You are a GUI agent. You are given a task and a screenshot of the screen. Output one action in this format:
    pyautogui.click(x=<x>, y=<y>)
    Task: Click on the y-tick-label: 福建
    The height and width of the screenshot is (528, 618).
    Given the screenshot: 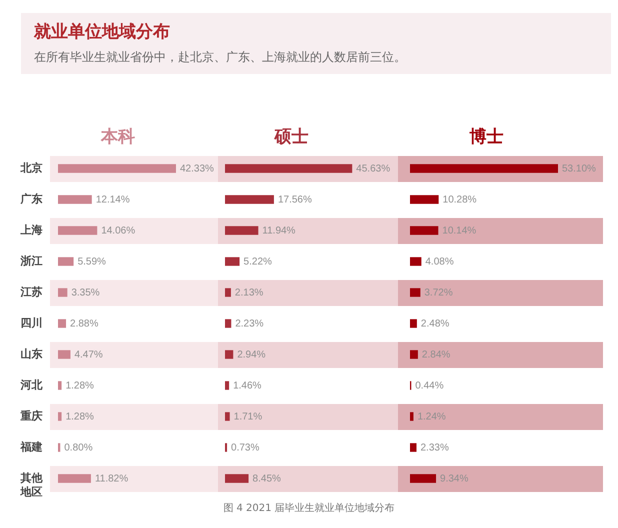 What is the action you would take?
    pyautogui.click(x=31, y=447)
    